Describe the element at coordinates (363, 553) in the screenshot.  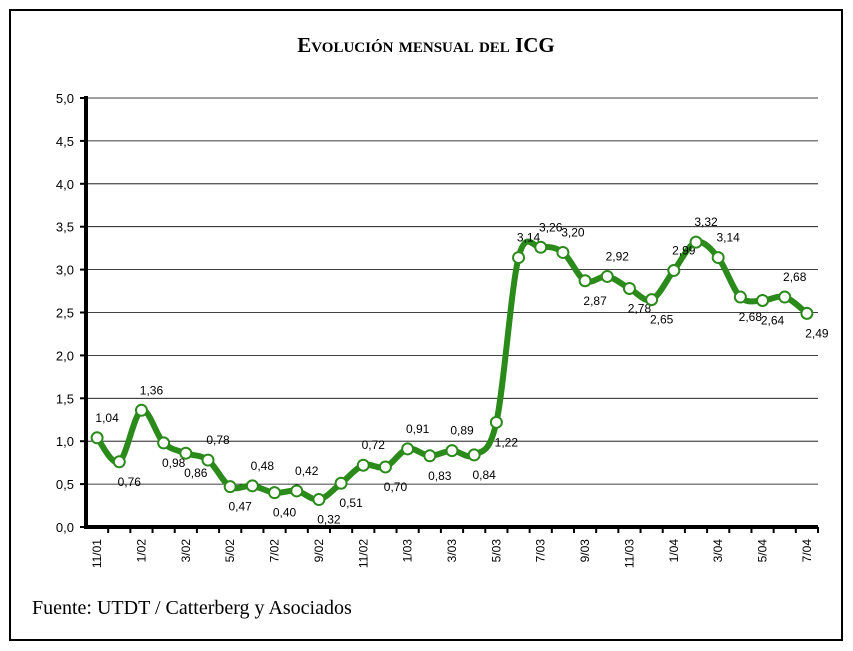
I see `x-tick-label: 11/02` at that location.